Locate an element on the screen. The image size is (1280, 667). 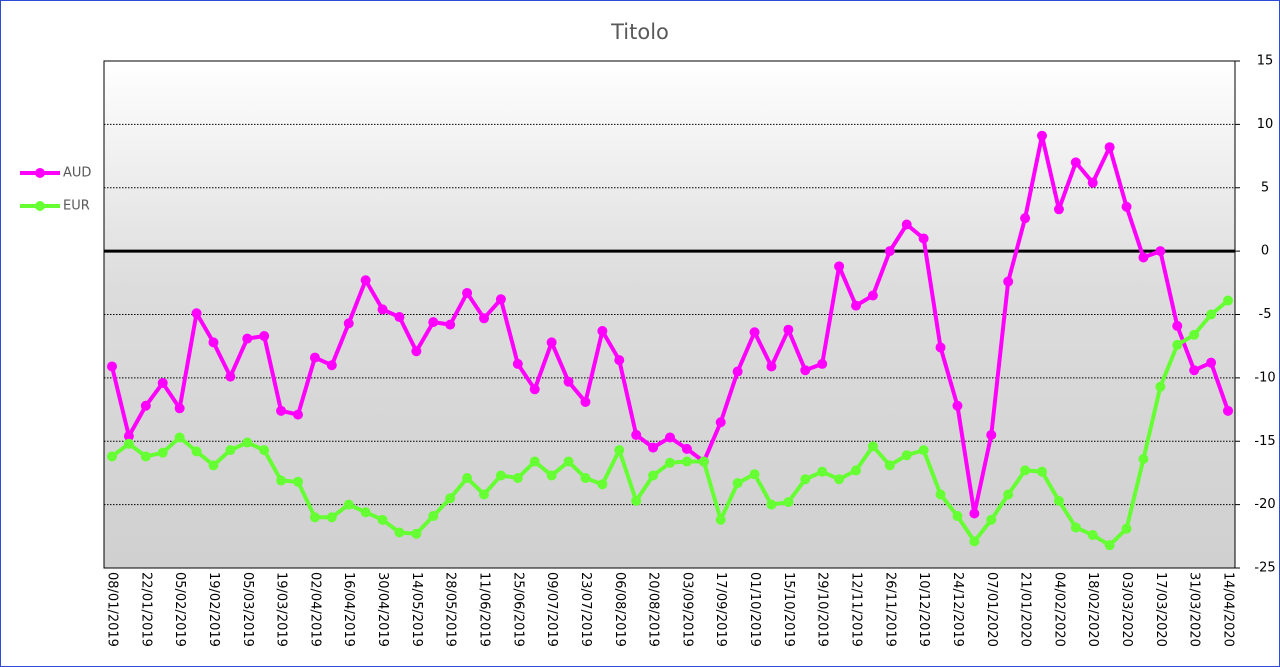
legend-label: AUD is located at coordinates (77, 173).